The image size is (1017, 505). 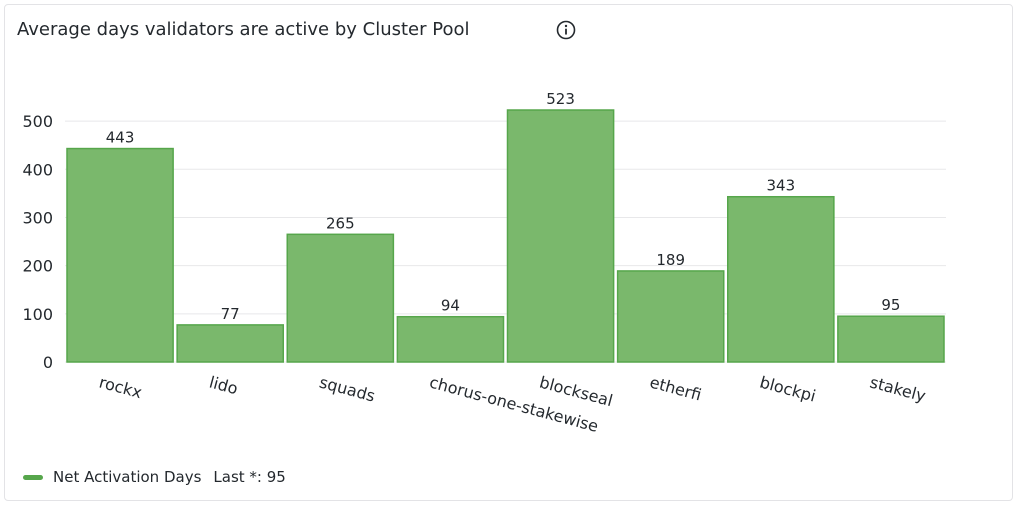 I want to click on legend: Net Activation Days Last *: 95, so click(x=154, y=477).